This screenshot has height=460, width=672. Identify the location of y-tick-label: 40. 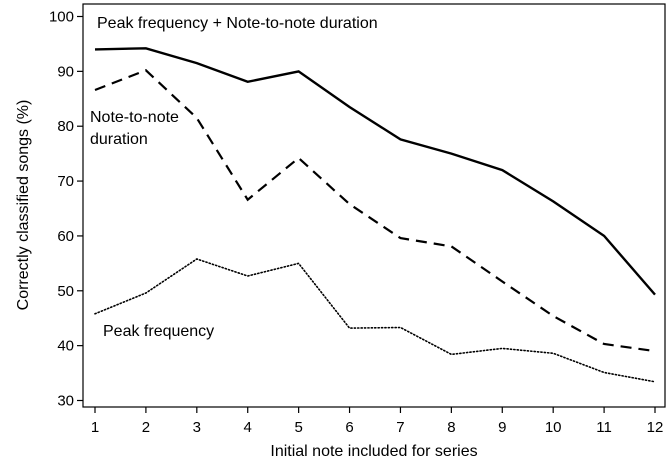
(65, 346).